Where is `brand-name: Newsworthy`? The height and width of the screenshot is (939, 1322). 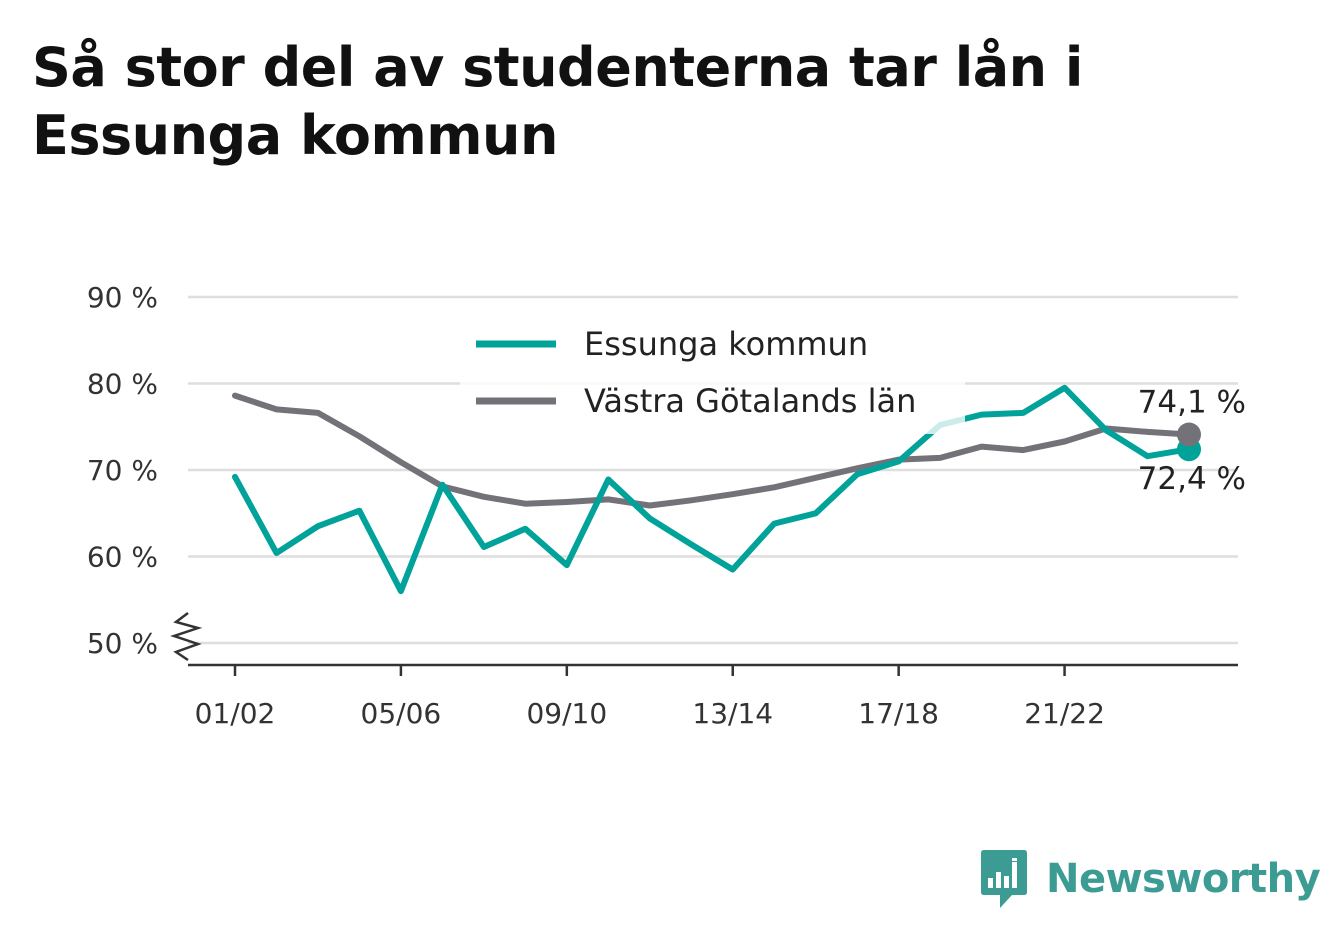
brand-name: Newsworthy is located at coordinates (1183, 879).